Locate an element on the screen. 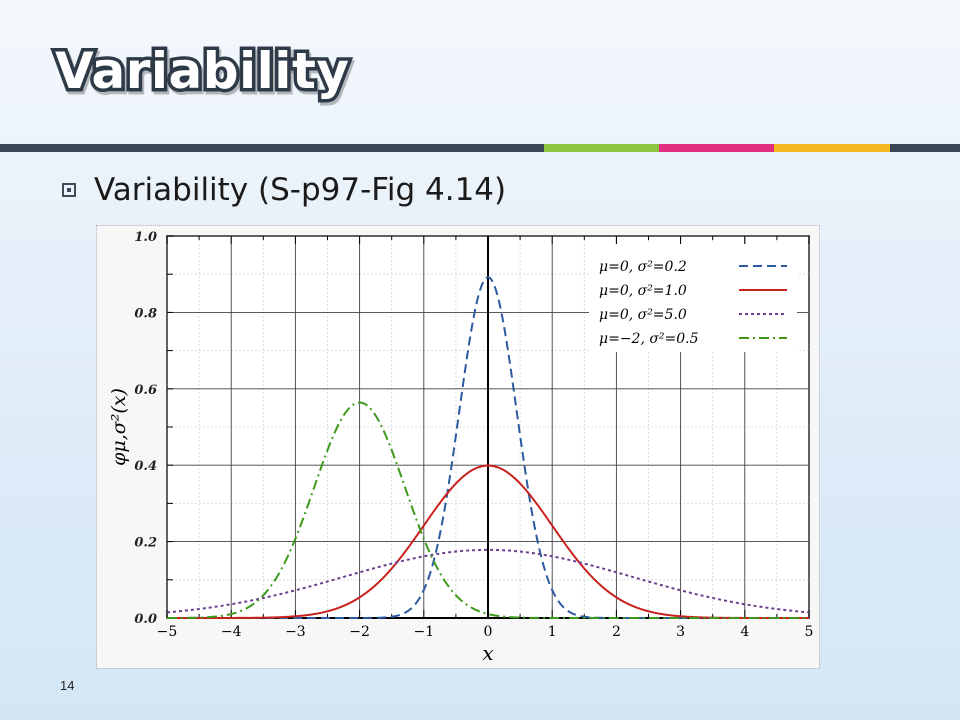 Image resolution: width=960 pixels, height=720 pixels. x-tick-label: −3 is located at coordinates (295, 632).